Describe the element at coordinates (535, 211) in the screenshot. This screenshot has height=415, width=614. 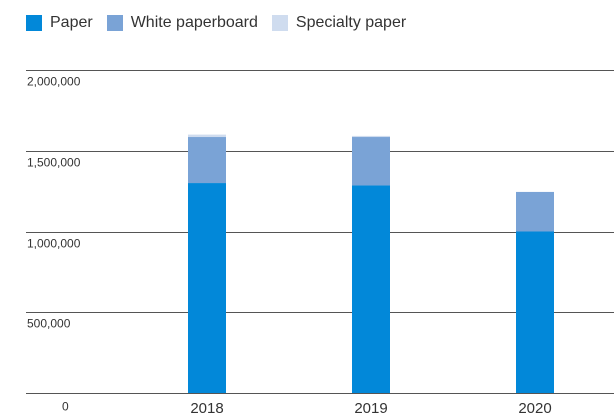
I see `bar-segment-white-paperboard-2020` at that location.